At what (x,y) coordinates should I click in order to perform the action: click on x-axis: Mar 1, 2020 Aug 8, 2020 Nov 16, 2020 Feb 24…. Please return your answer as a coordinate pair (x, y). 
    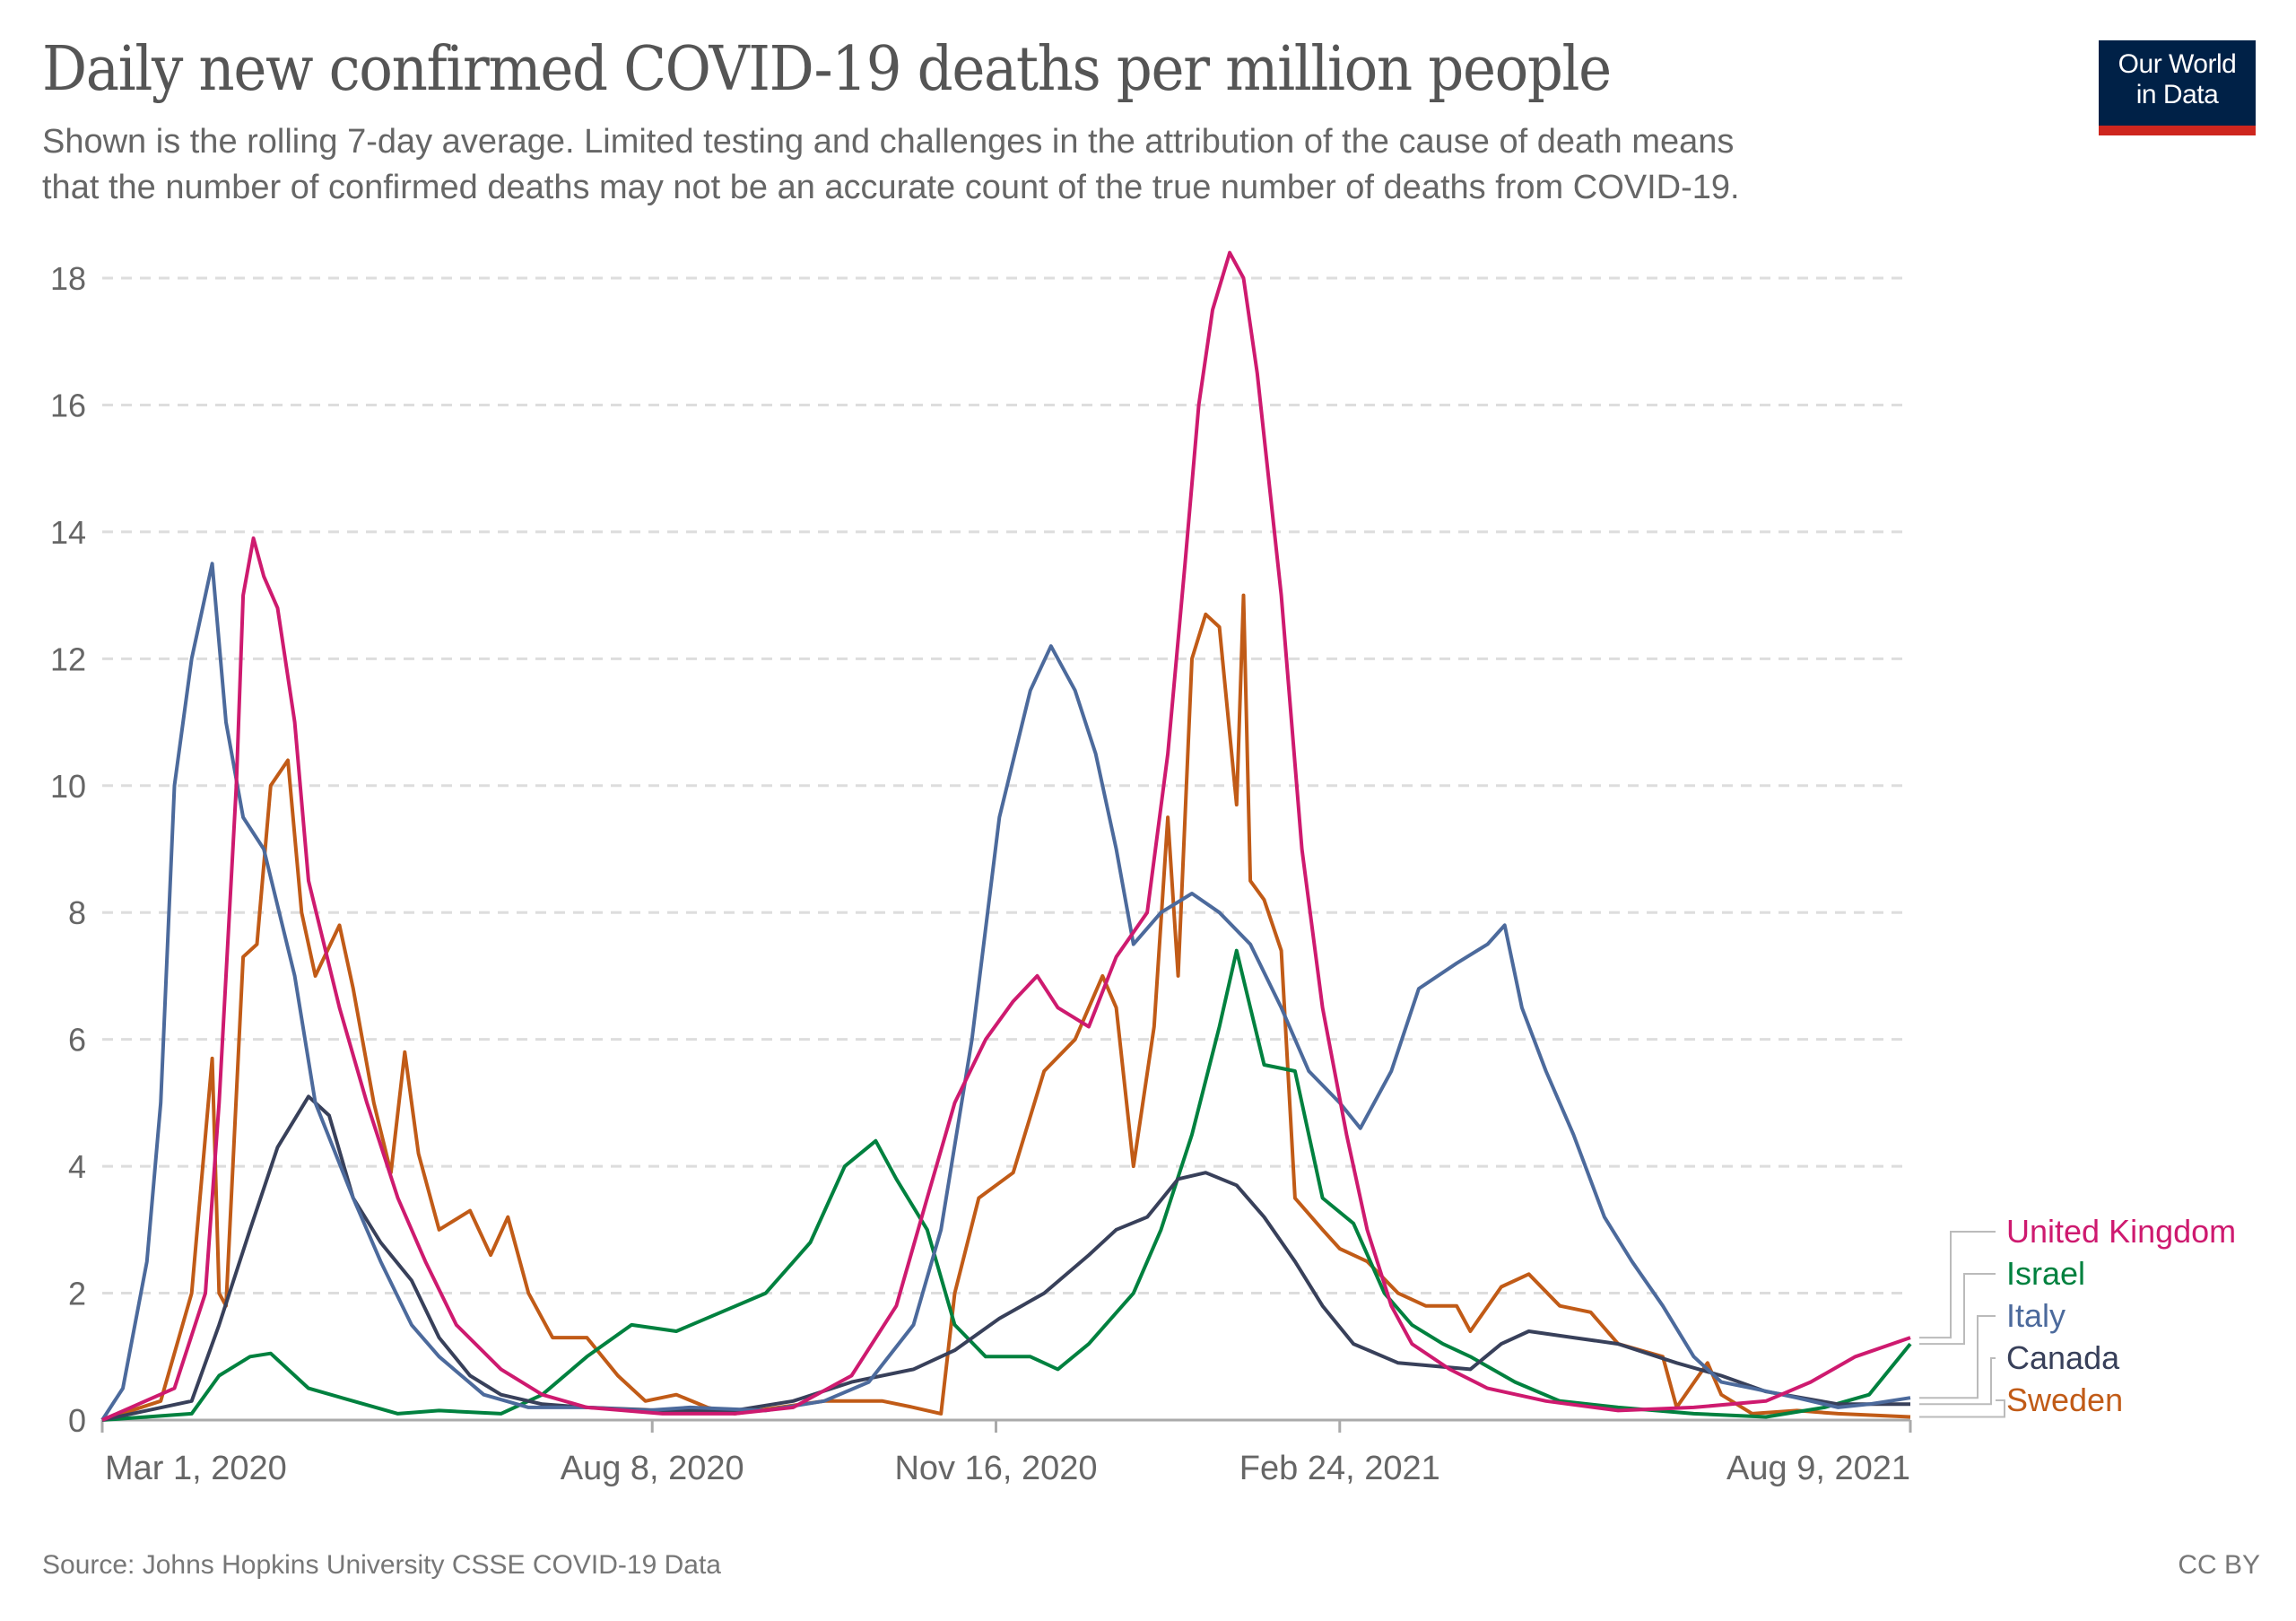
    Looking at the image, I should click on (1006, 1452).